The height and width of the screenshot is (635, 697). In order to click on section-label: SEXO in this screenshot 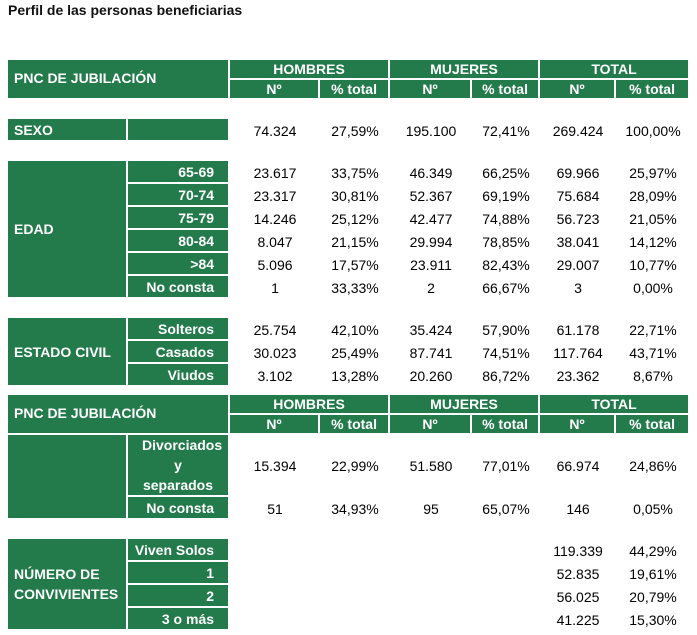, I will do `click(68, 130)`.